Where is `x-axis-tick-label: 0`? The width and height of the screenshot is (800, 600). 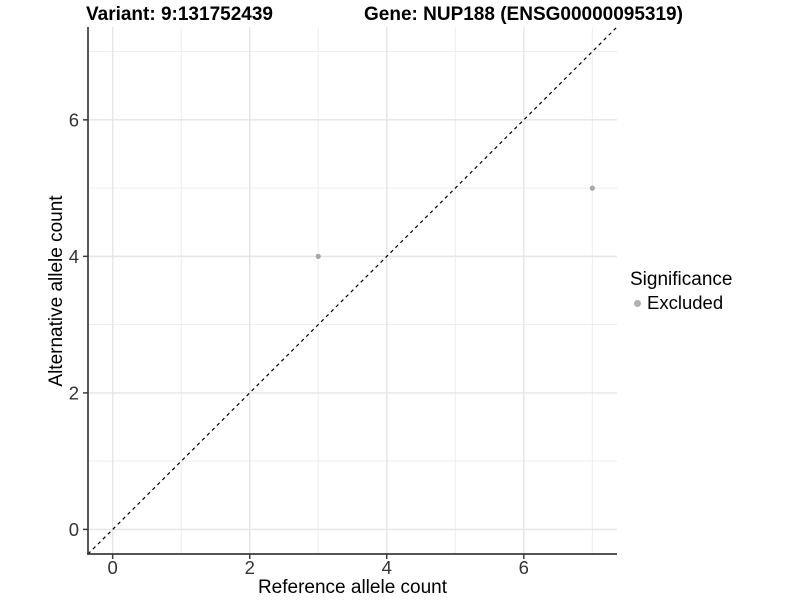 x-axis-tick-label: 0 is located at coordinates (113, 567).